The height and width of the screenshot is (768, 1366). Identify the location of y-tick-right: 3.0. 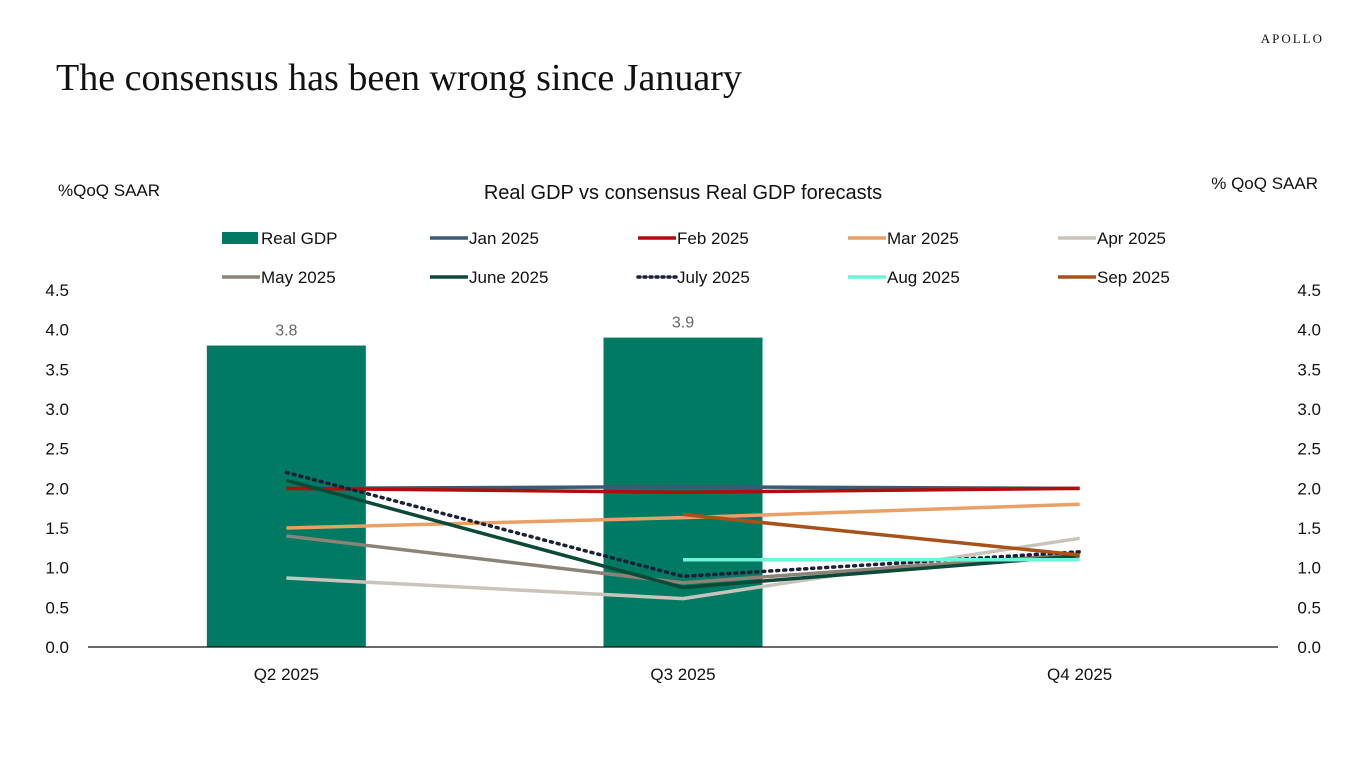
(1309, 409).